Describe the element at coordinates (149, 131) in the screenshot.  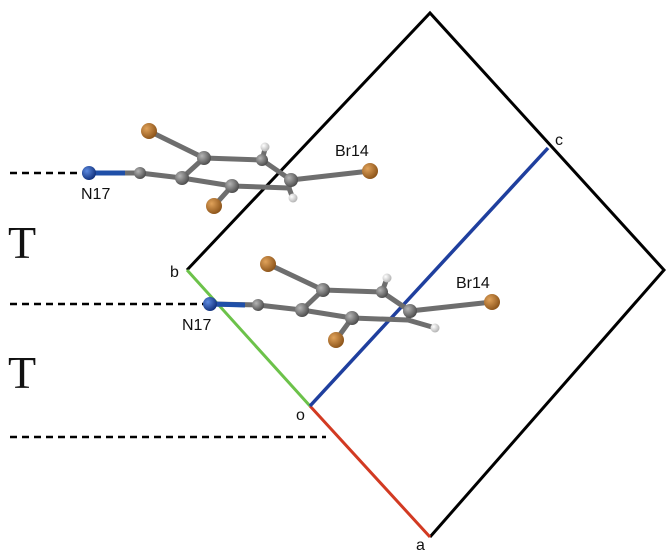
I see `atom-br-upper-left` at that location.